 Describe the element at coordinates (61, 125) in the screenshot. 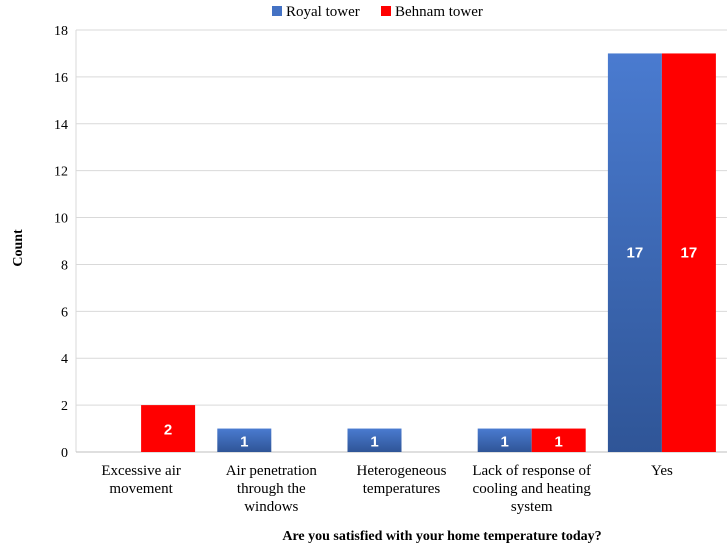

I see `y-tick-label: 14` at that location.